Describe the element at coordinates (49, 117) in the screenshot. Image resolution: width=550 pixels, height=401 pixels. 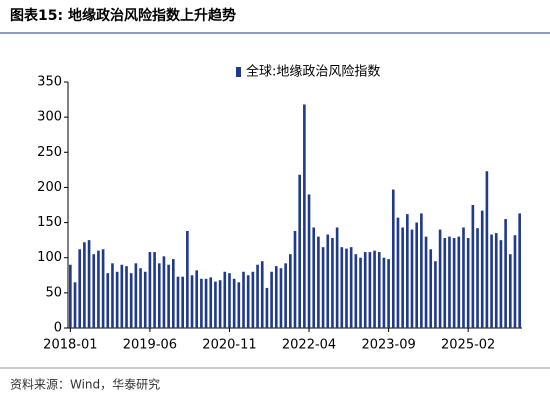
I see `y-tick-label: 300` at that location.